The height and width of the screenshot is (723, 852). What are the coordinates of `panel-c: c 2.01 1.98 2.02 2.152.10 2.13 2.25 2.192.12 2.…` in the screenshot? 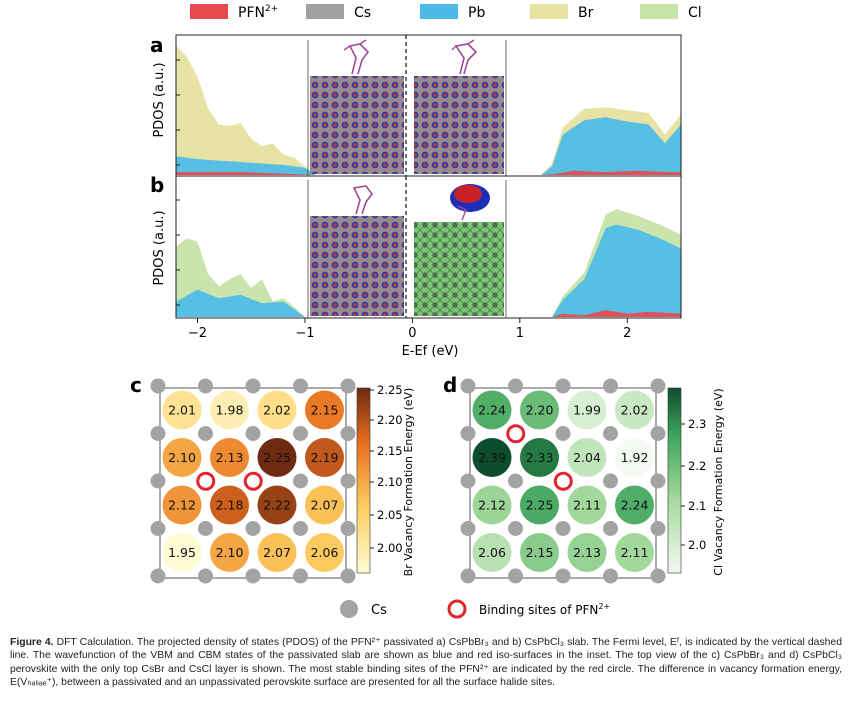 It's located at (272, 478).